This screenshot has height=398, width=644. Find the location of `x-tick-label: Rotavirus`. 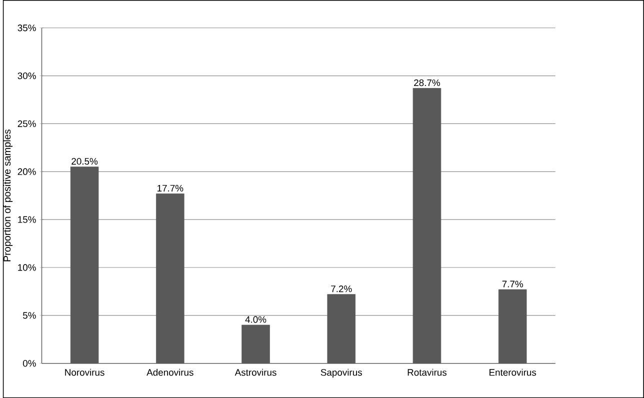

x-tick-label: Rotavirus is located at coordinates (427, 372).